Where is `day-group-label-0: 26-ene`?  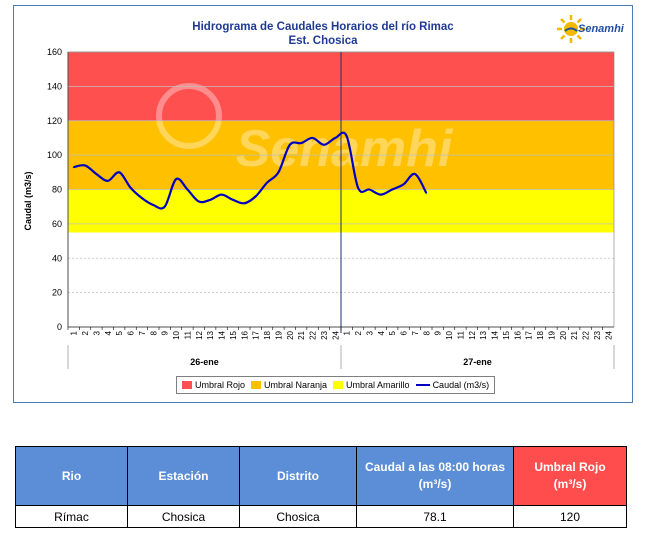 day-group-label-0: 26-ene is located at coordinates (204, 362).